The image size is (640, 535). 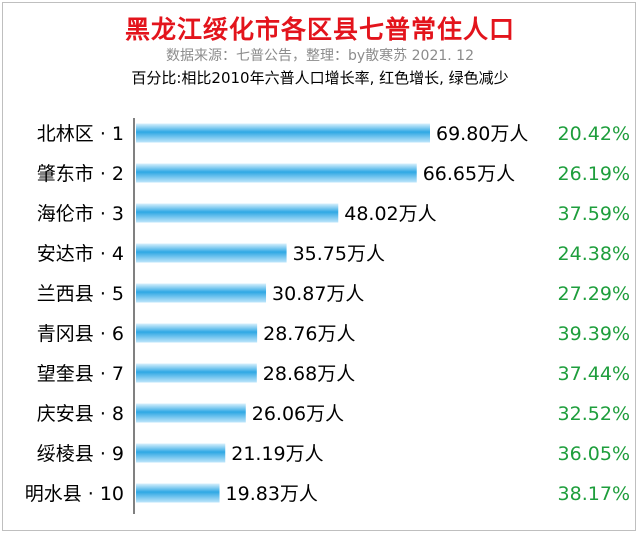 I want to click on category-label: 北林区 · 1, so click(x=80, y=134).